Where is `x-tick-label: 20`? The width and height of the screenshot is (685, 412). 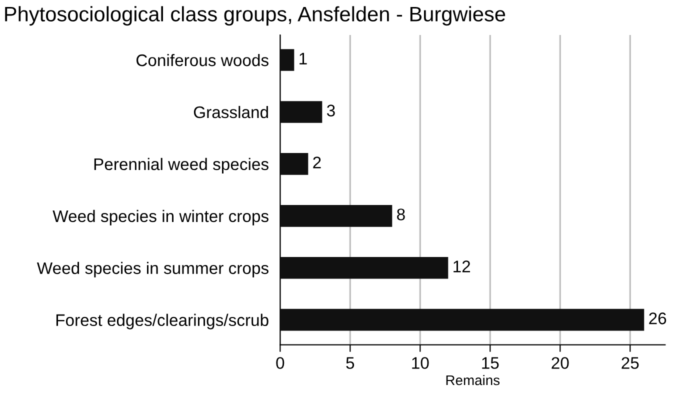 x-tick-label: 20 is located at coordinates (560, 363).